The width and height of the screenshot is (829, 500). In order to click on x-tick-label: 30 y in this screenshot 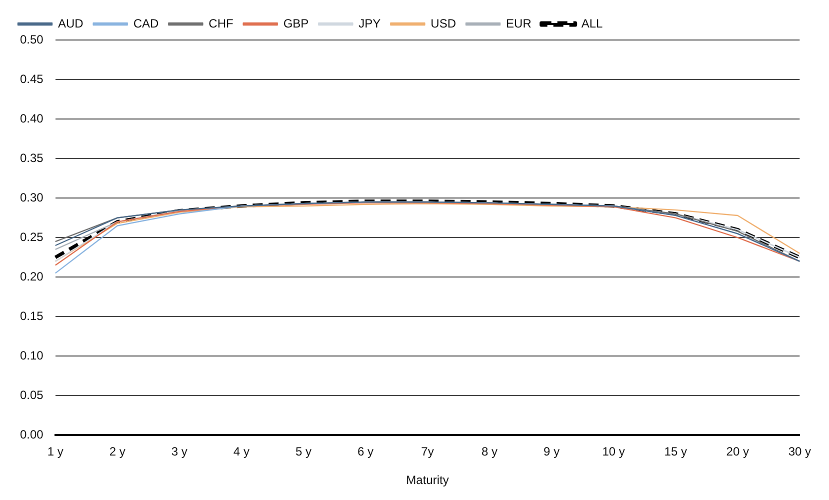, I will do `click(800, 451)`.